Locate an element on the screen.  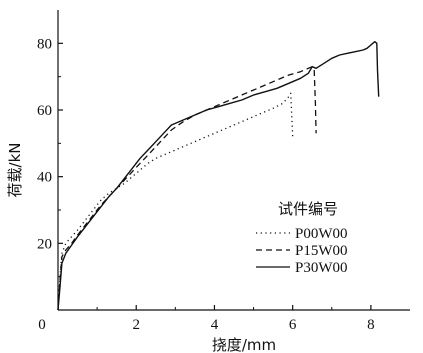
x-tick-label: 2 is located at coordinates (136, 325).